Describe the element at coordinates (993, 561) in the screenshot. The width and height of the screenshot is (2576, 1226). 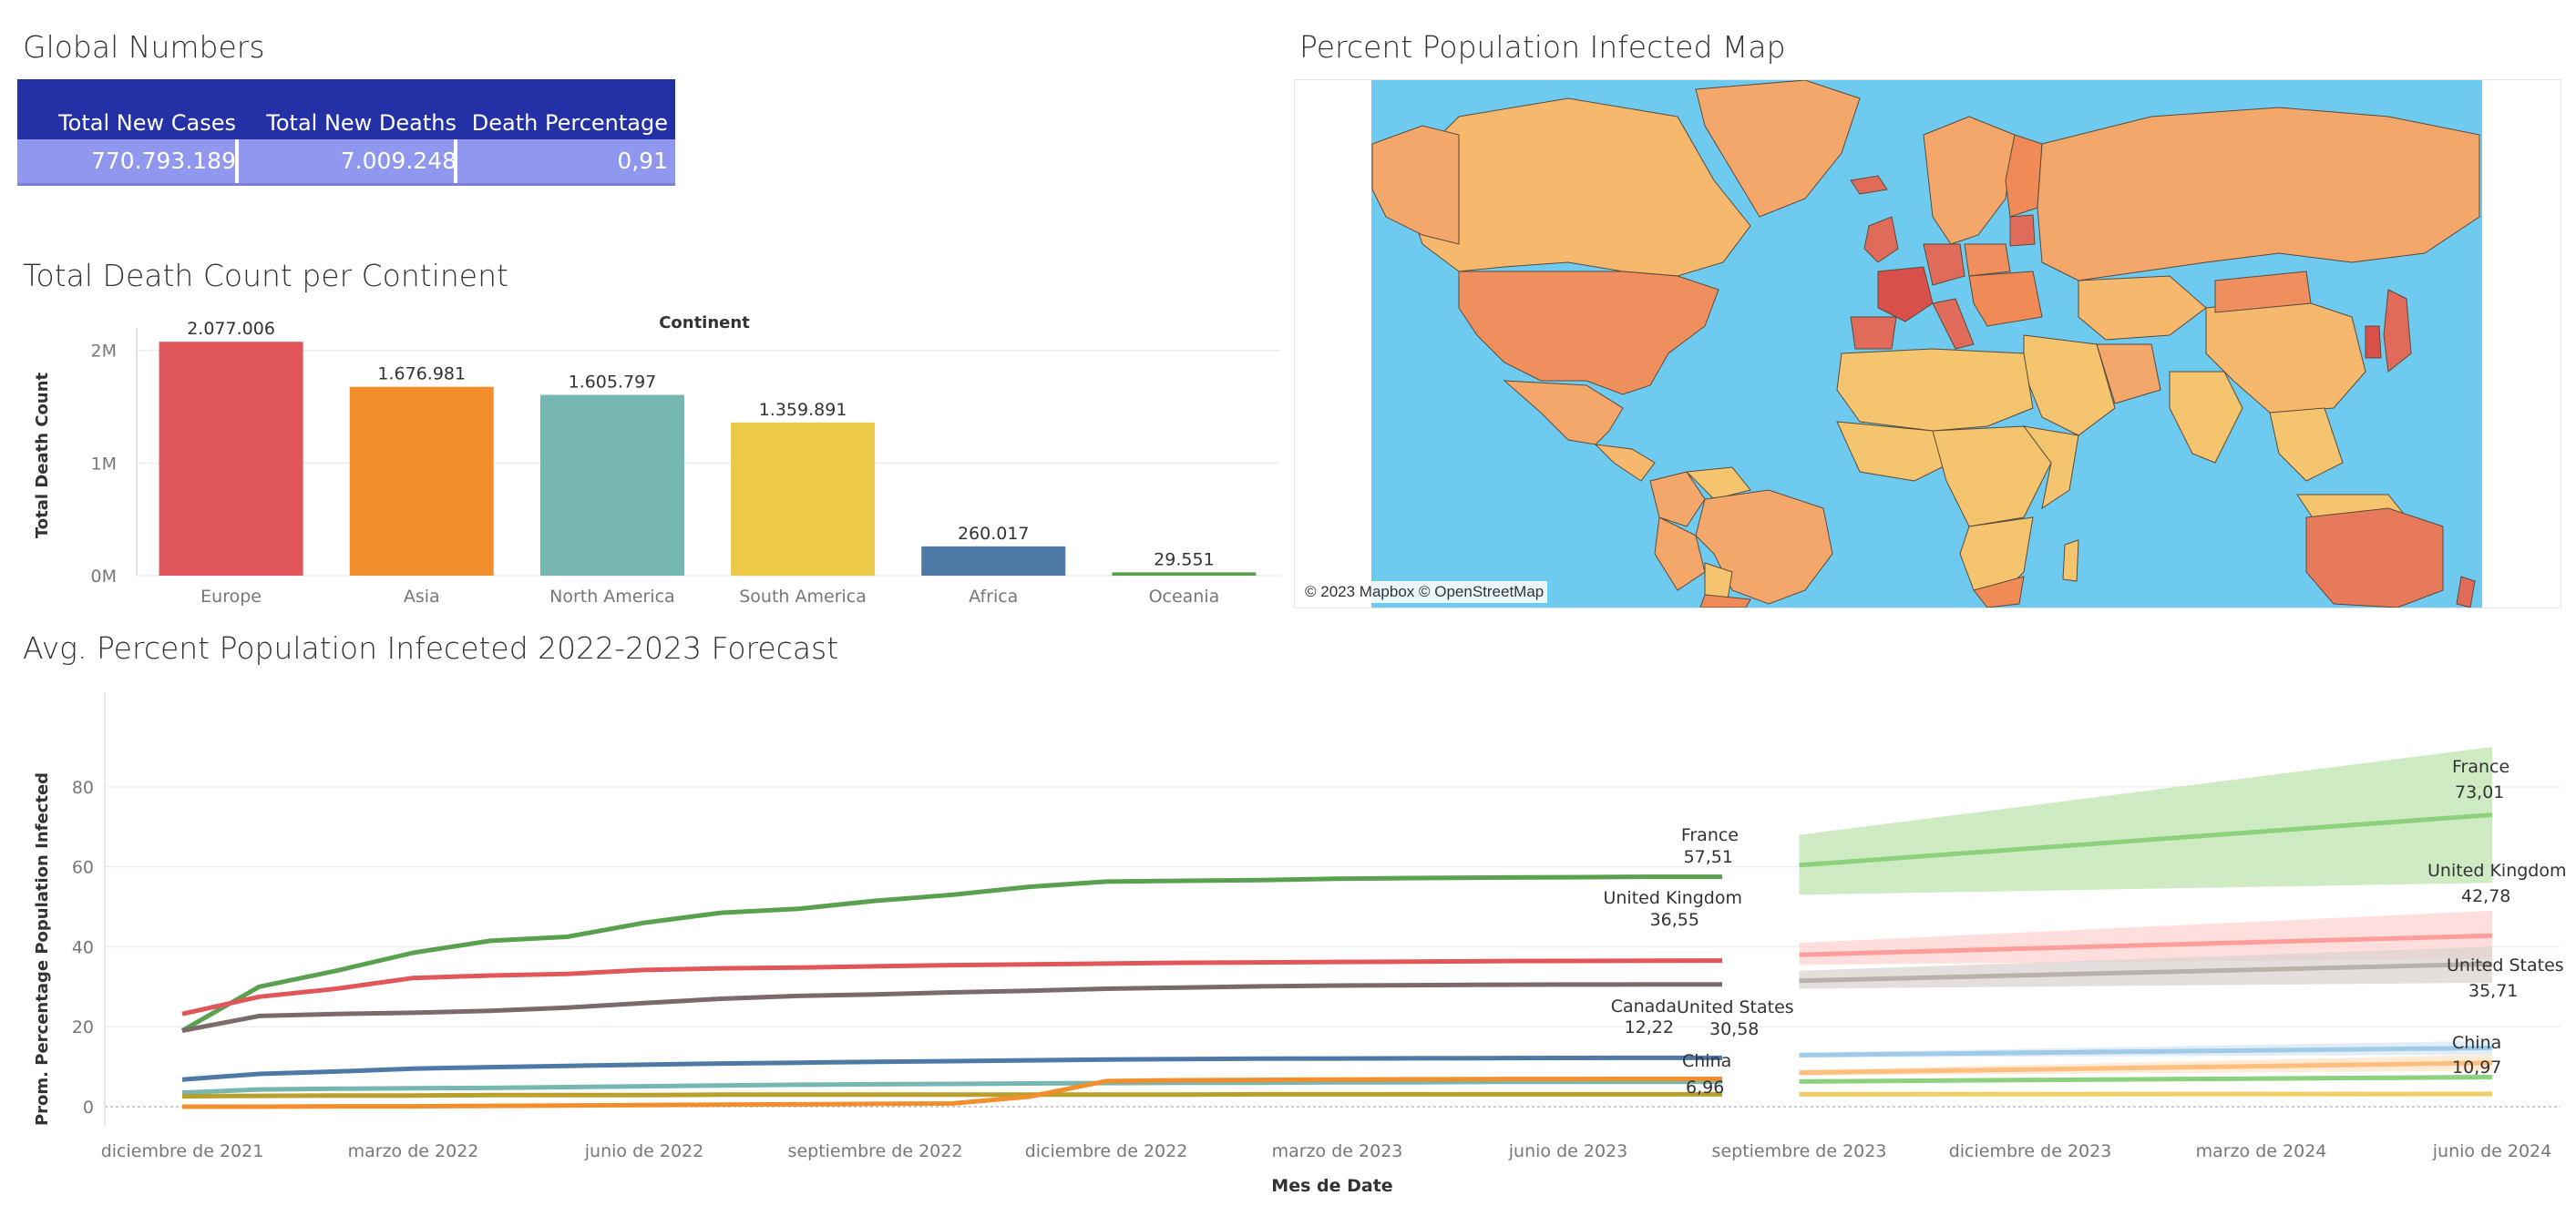
I see `bar-africa` at that location.